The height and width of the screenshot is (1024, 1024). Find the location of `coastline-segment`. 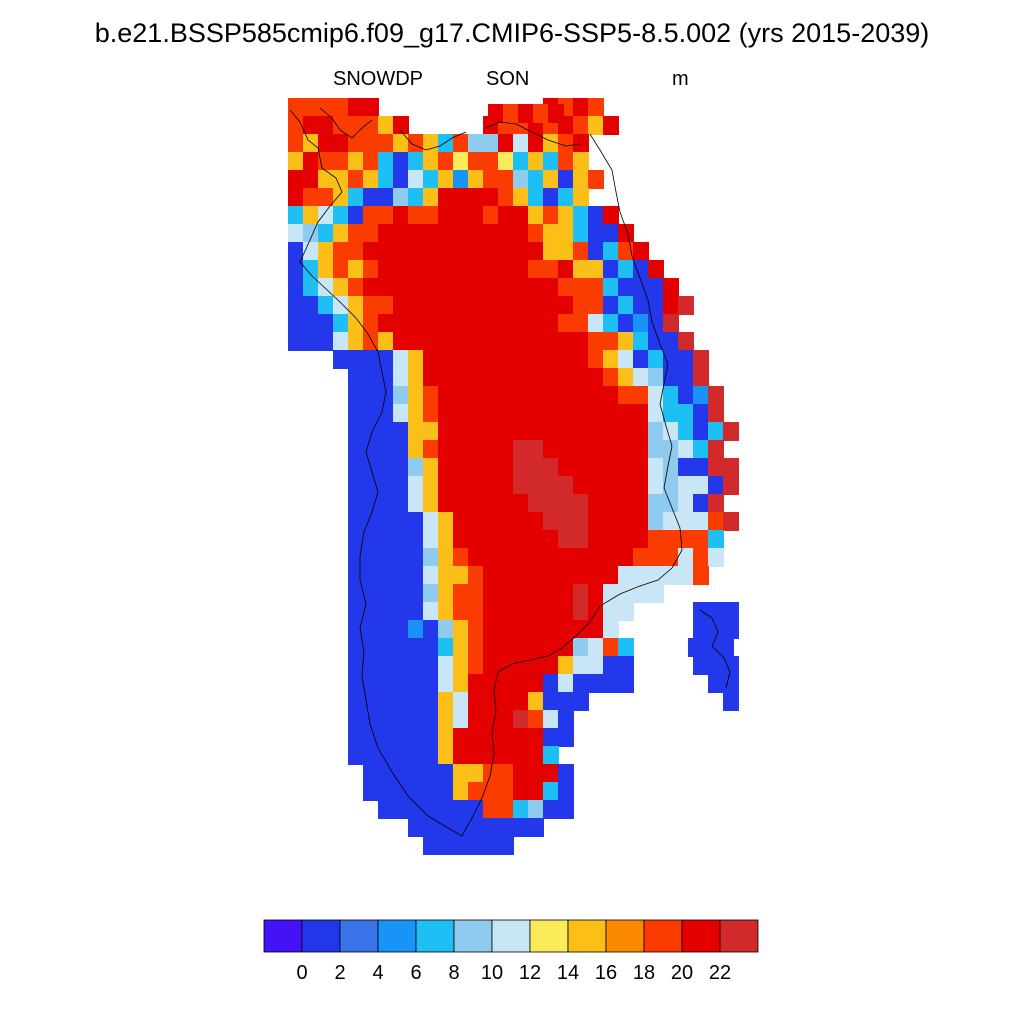

coastline-segment is located at coordinates (715, 649).